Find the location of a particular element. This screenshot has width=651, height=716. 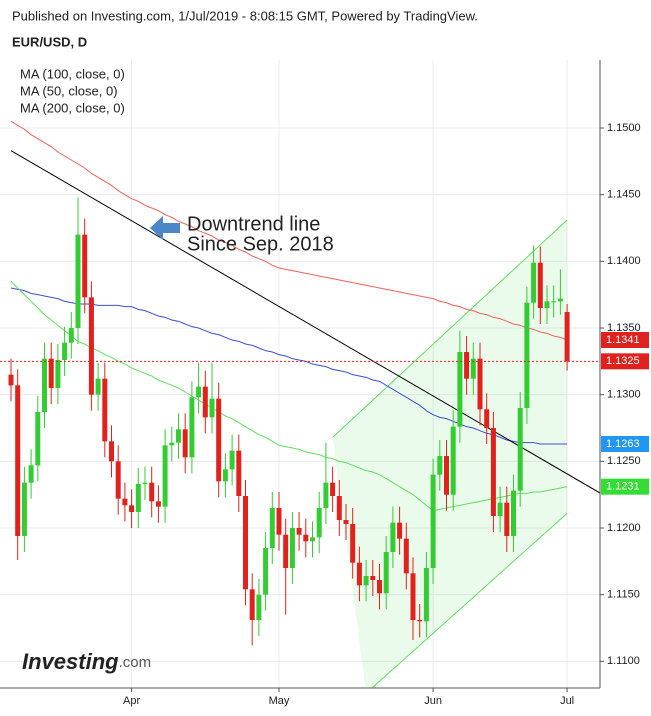

y-tick-label: 1.1450 is located at coordinates (624, 195).